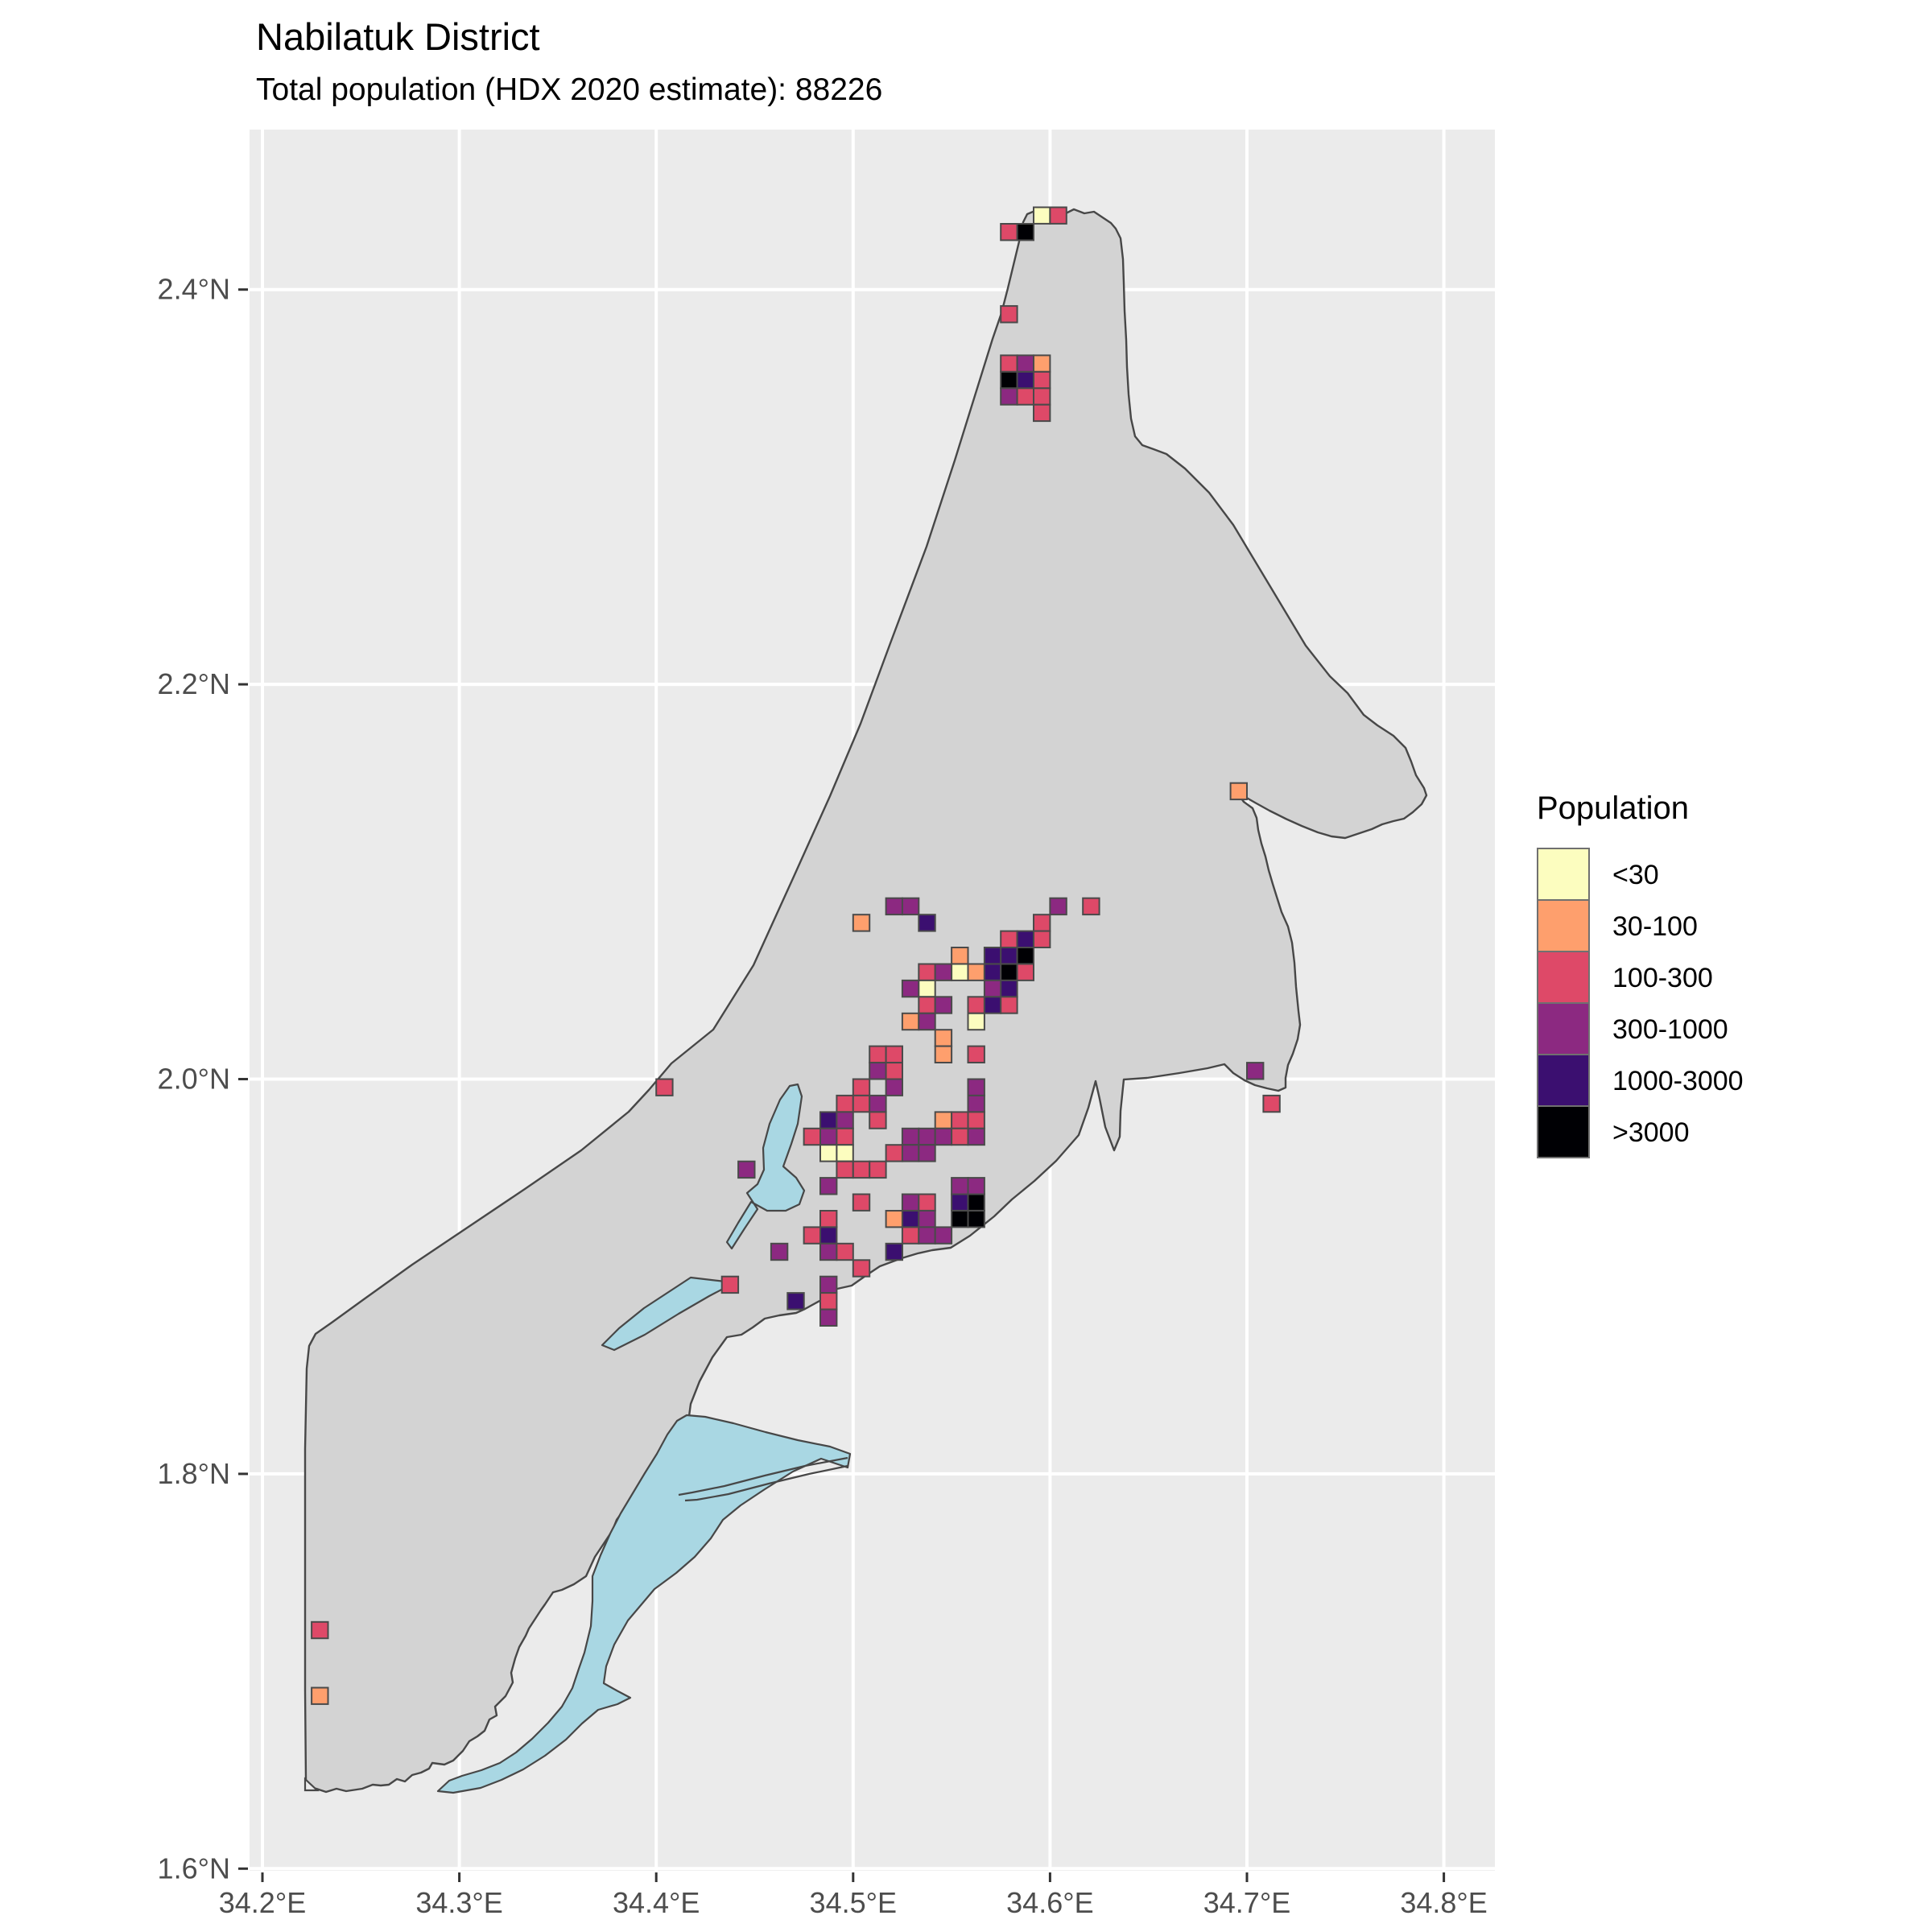 The width and height of the screenshot is (1932, 1932). I want to click on legend-entry: 100-300, so click(1640, 977).